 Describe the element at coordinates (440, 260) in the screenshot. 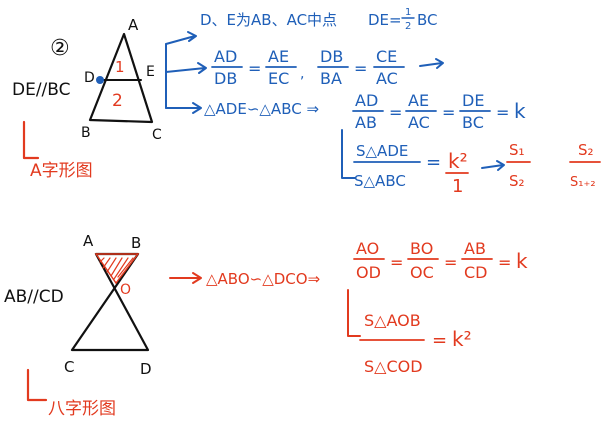

I see `ratio-row-3: AO OD = BO OC = AB CD = k` at that location.